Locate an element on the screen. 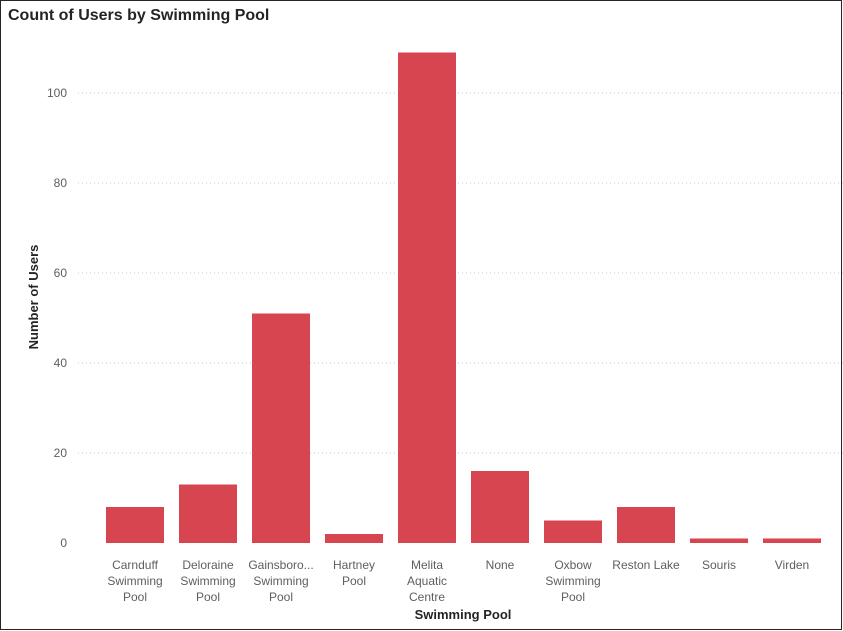 The width and height of the screenshot is (843, 631). x-tick-label: Reston Lake is located at coordinates (646, 565).